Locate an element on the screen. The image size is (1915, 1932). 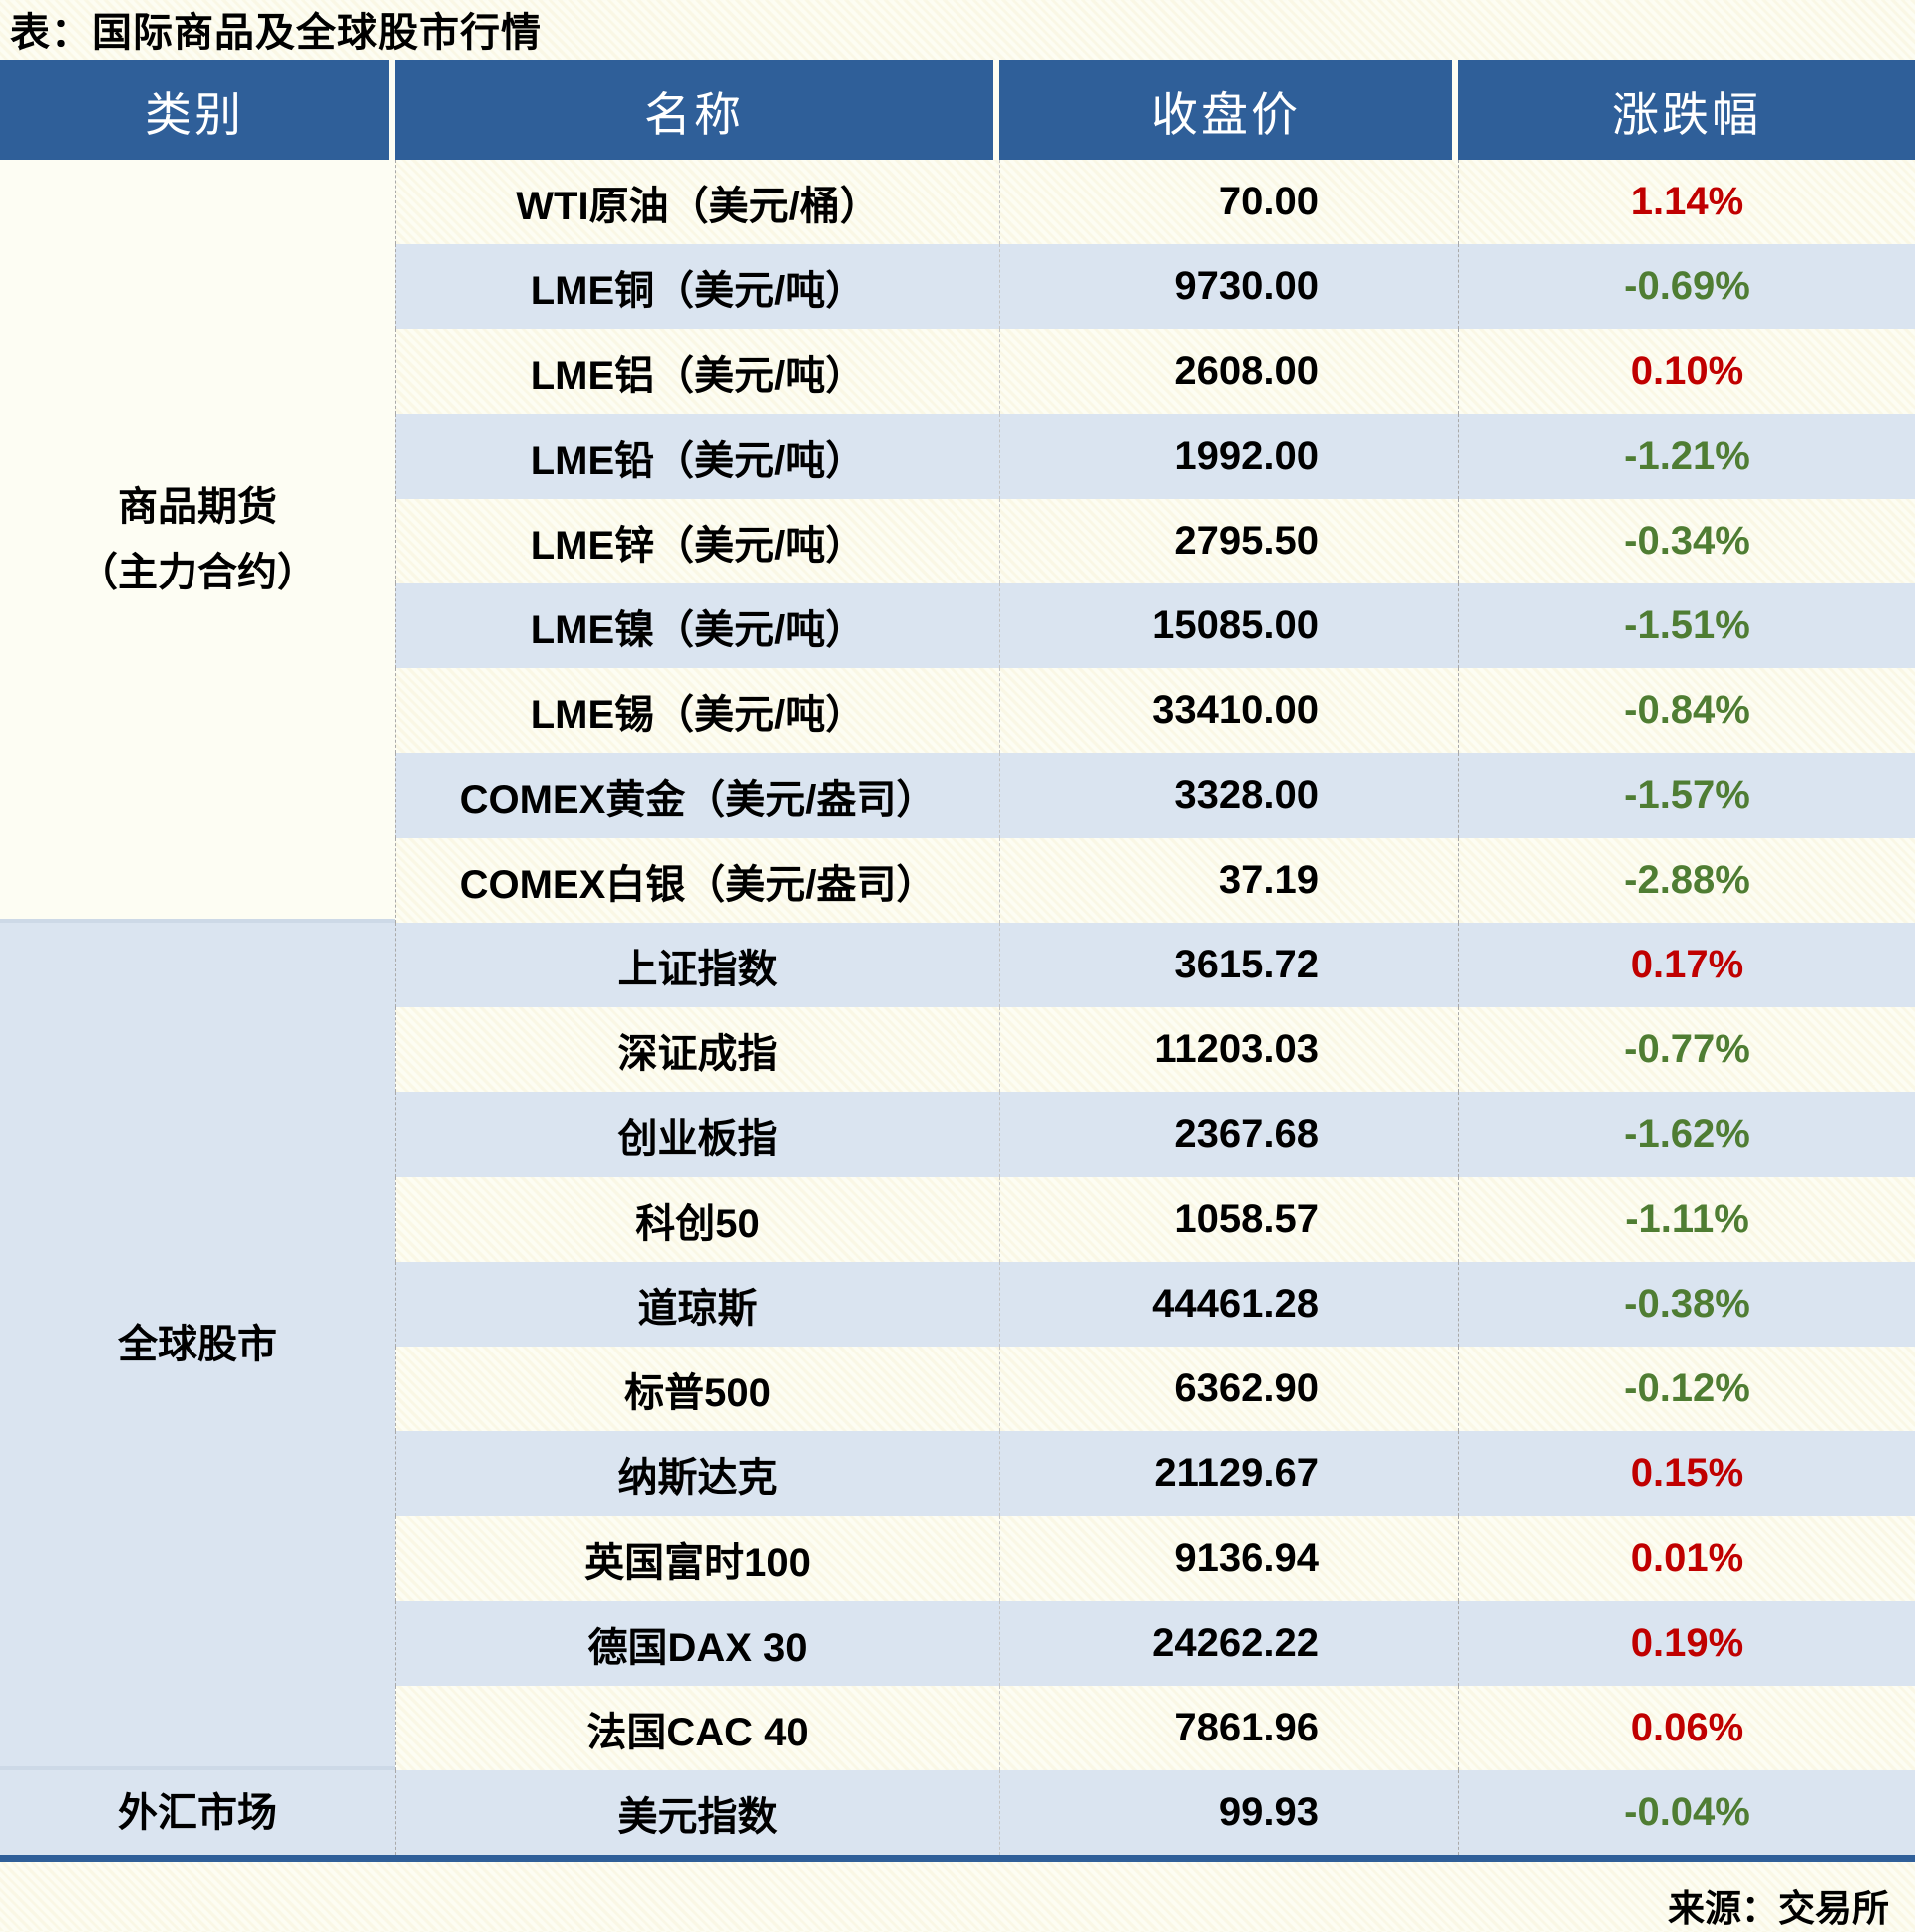
change-percent: 0.17% is located at coordinates (1686, 965).